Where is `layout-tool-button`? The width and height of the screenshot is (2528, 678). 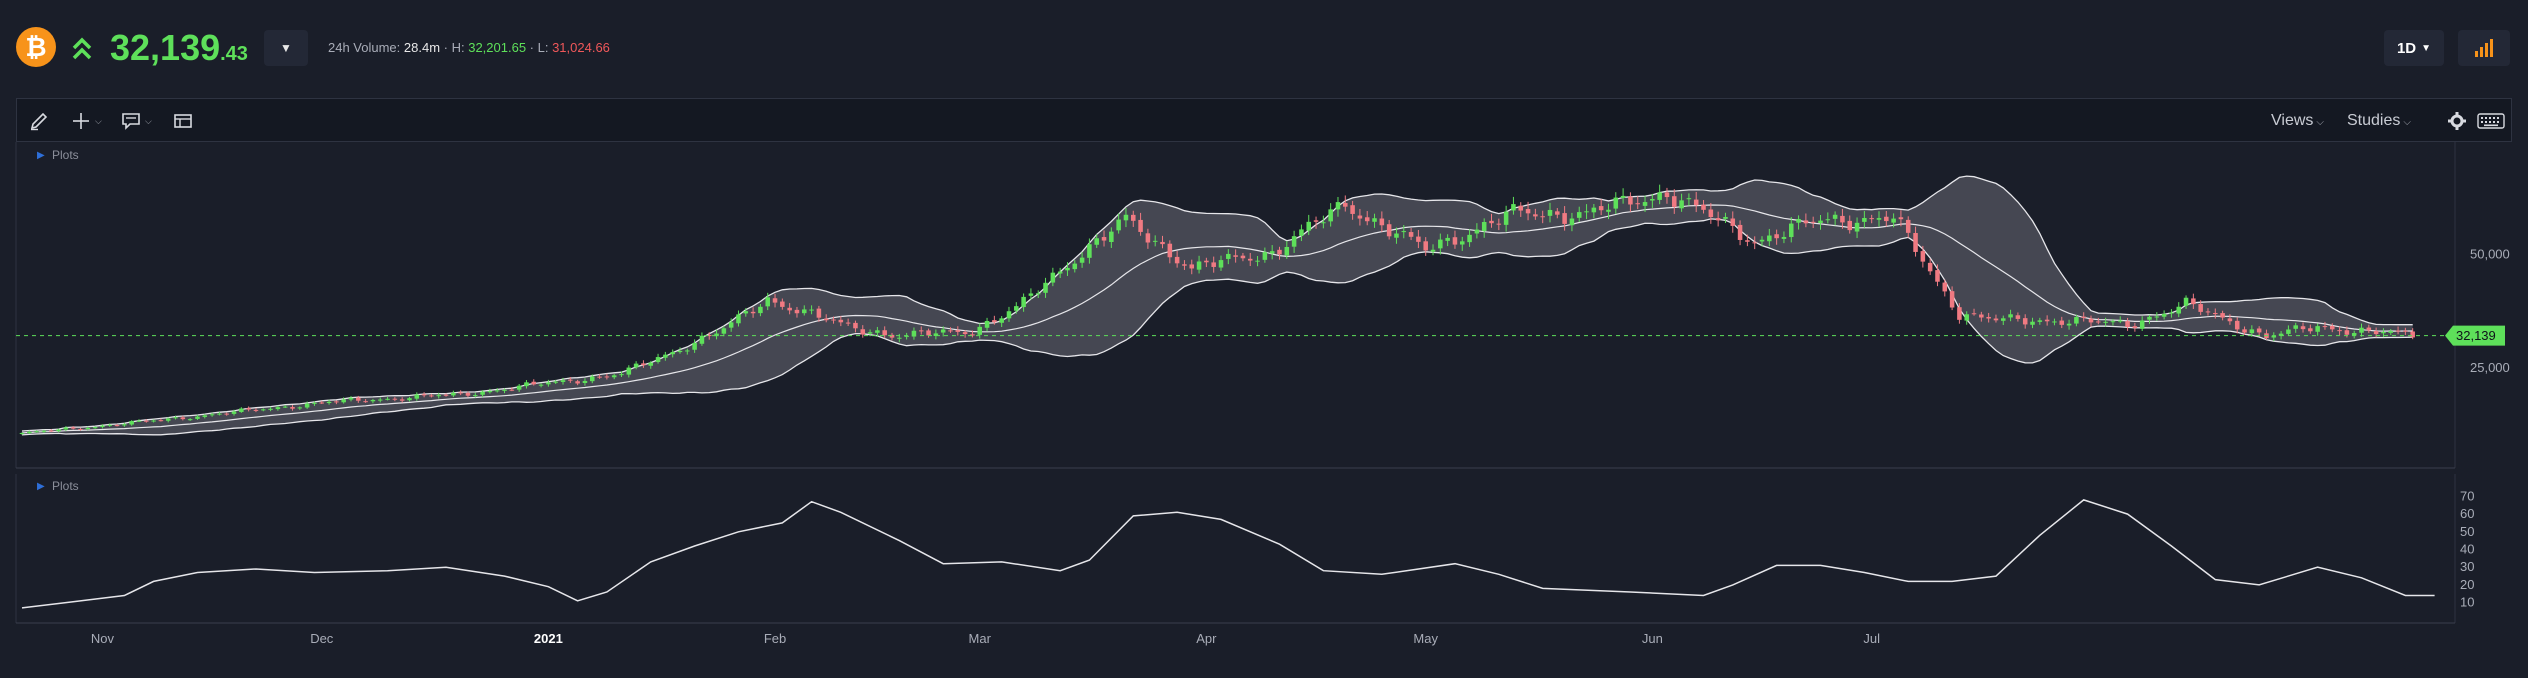
layout-tool-button is located at coordinates (183, 121).